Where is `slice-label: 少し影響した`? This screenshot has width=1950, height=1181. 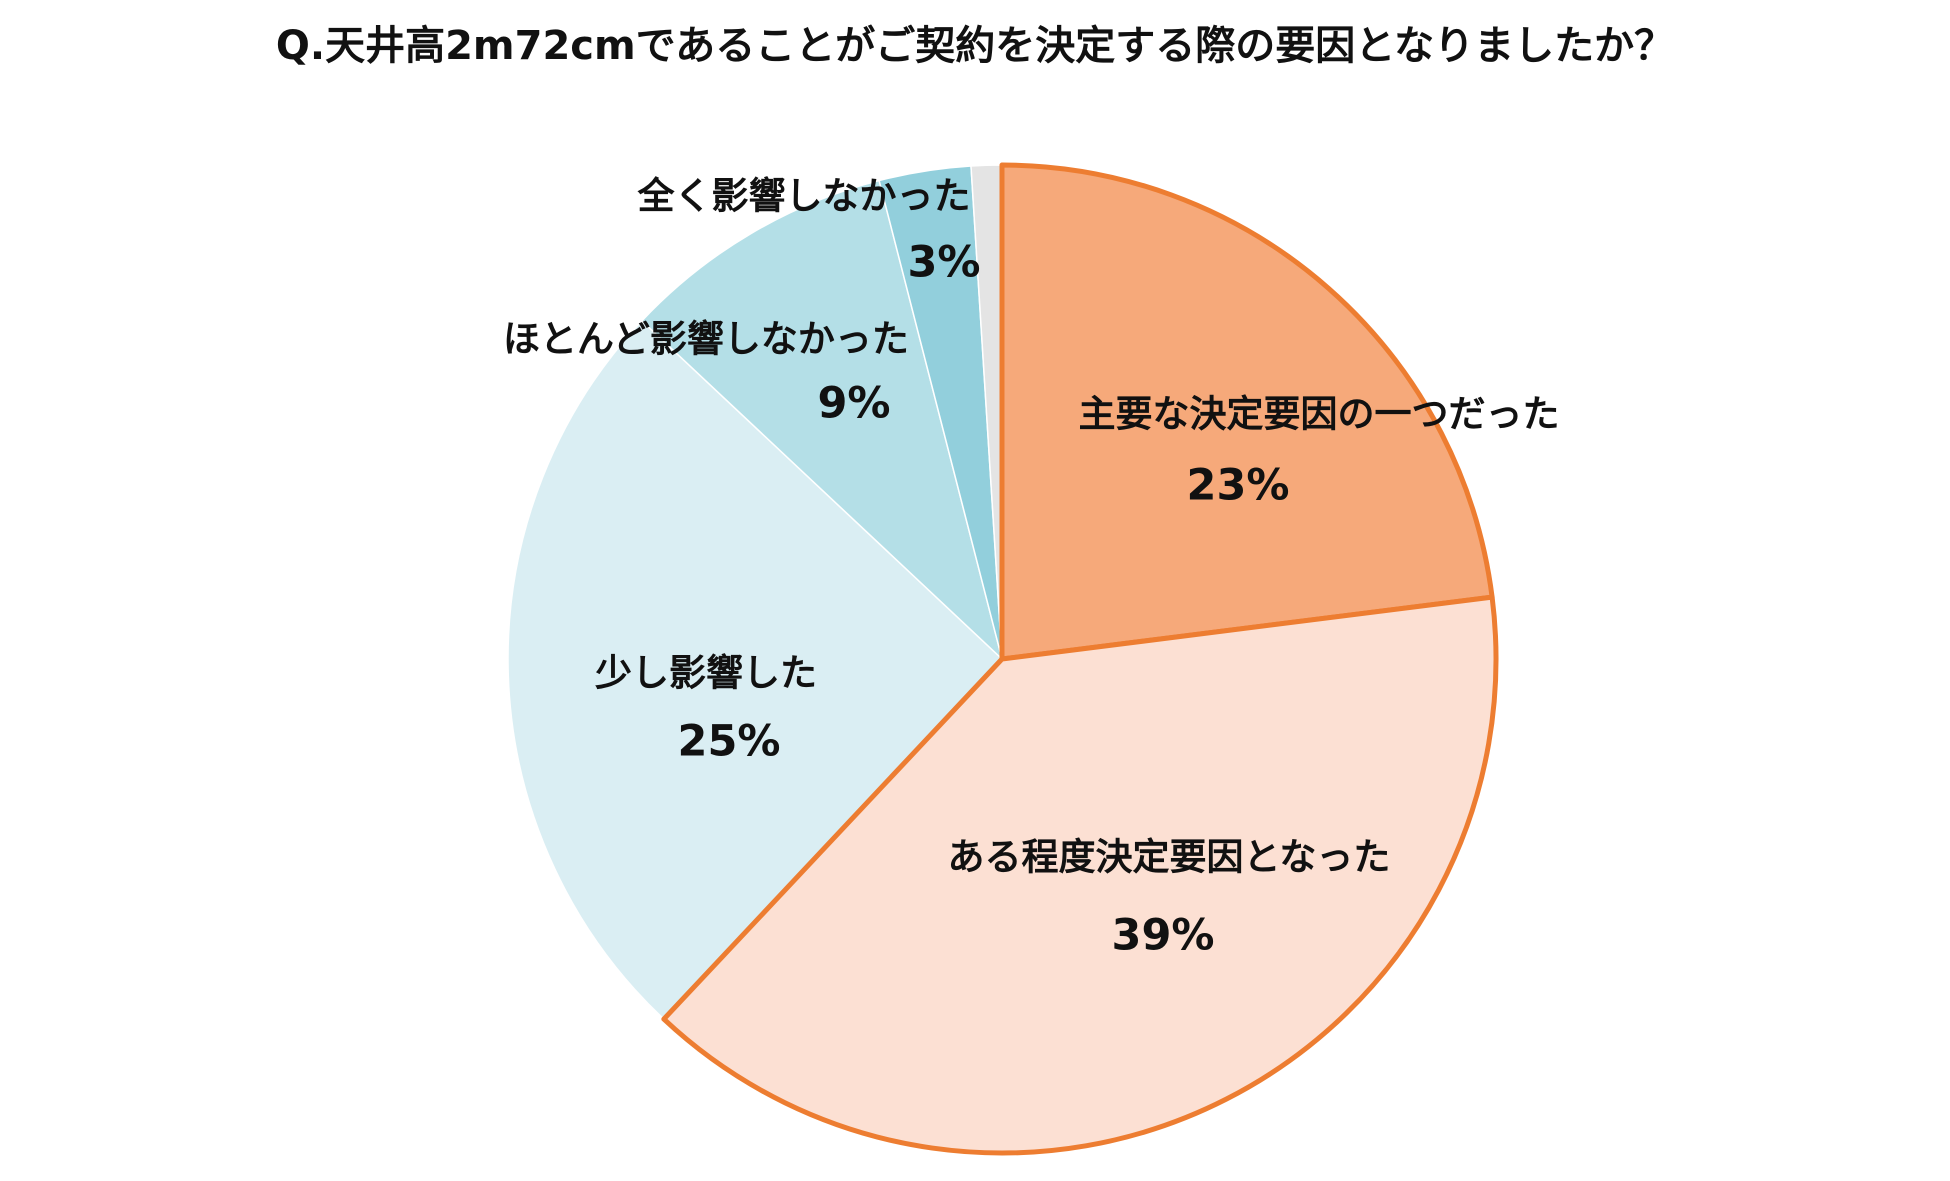
slice-label: 少し影響した is located at coordinates (706, 673).